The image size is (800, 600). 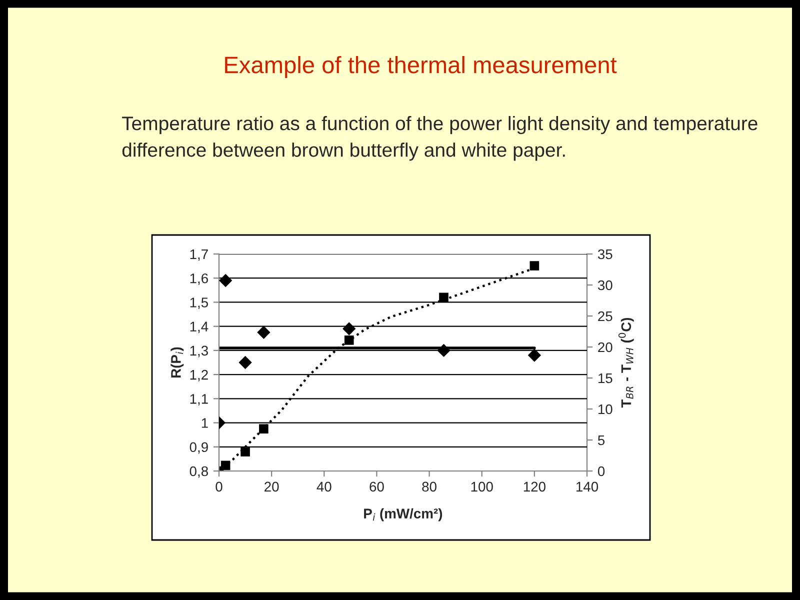 I want to click on y-tick-label: 1,3, so click(x=199, y=352).